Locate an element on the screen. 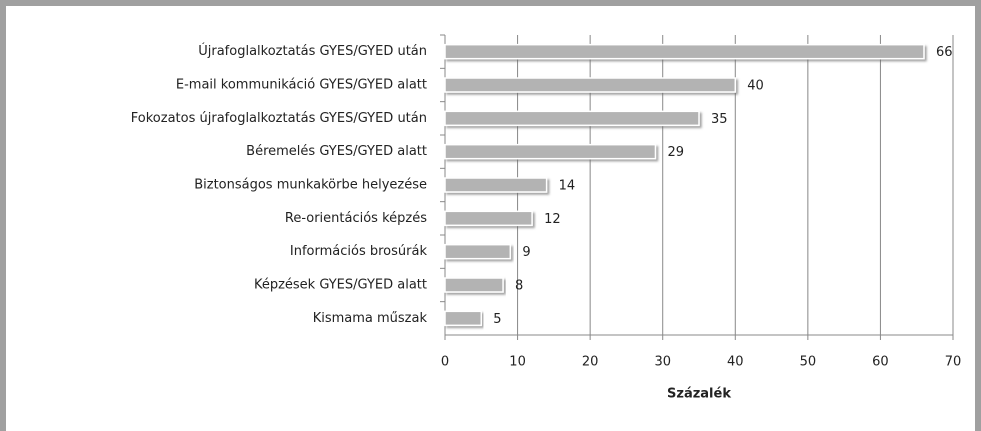  y-tick-label: Információs brosúrák is located at coordinates (359, 251).